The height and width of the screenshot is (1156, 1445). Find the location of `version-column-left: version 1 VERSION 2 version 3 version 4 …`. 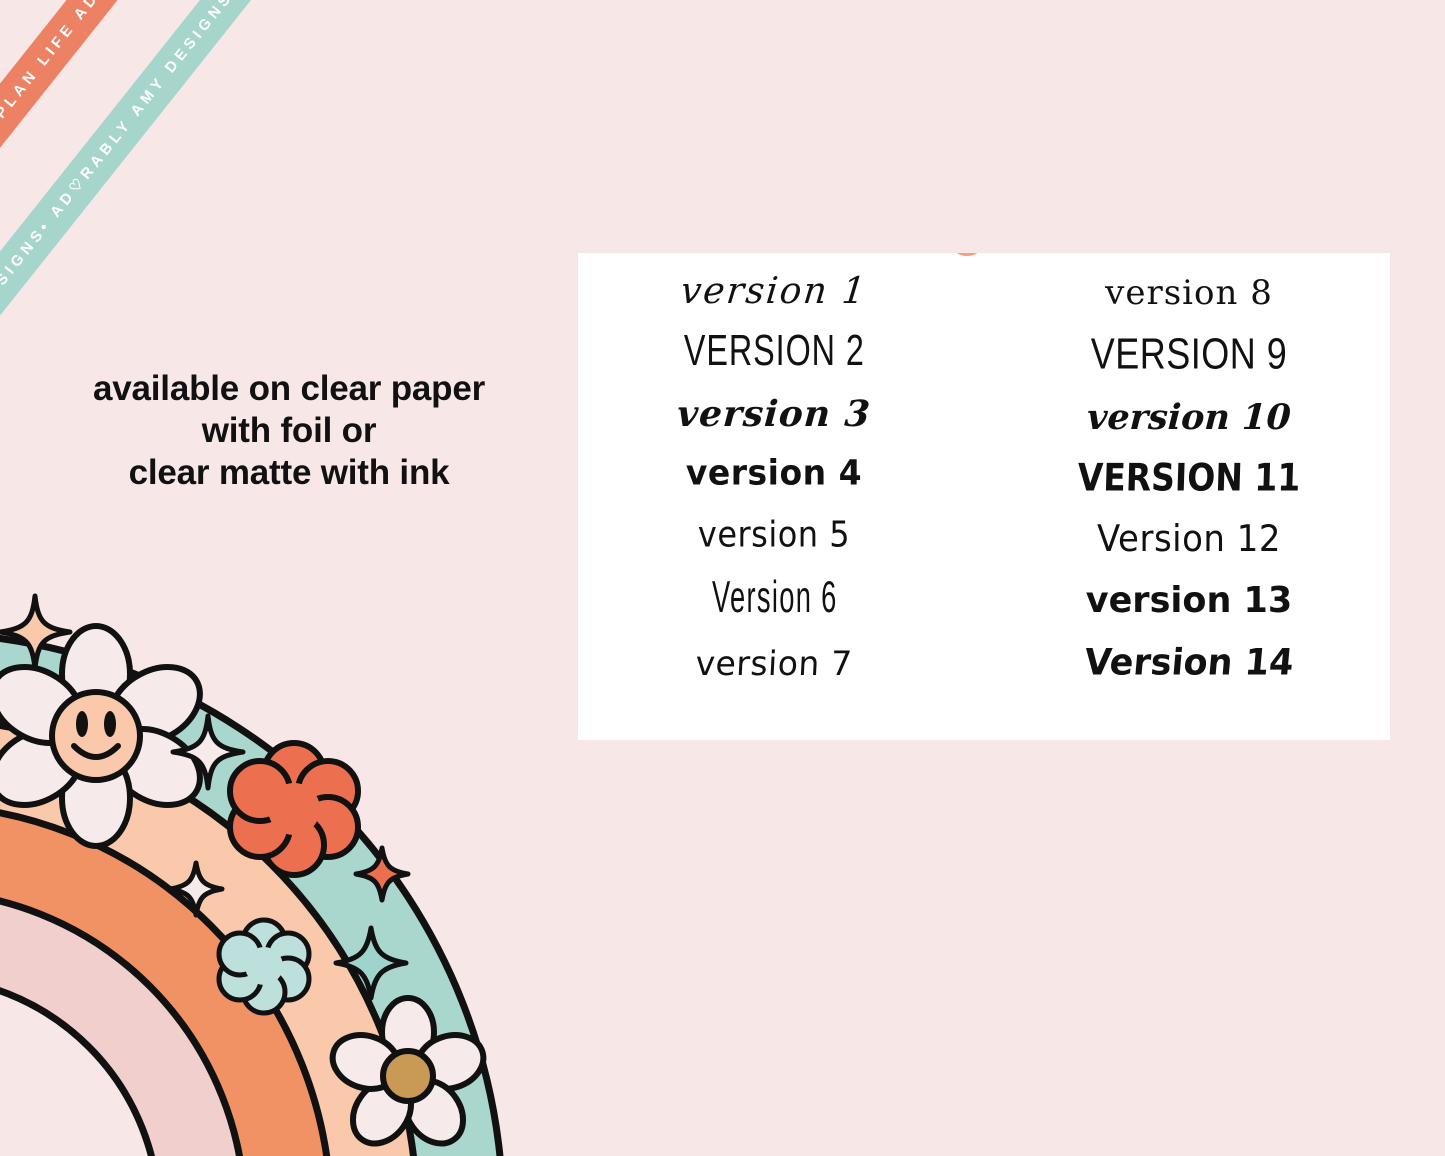

version-column-left: version 1 VERSION 2 version 3 version 4 … is located at coordinates (781, 496).